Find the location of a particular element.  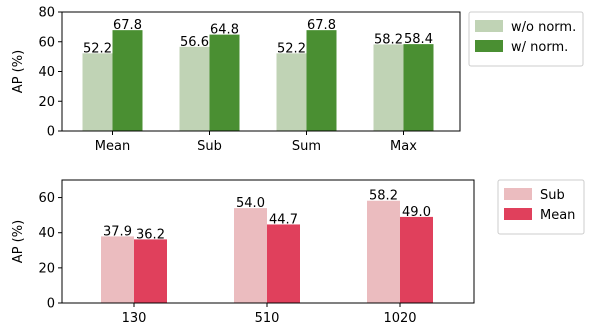

x-tick-label: Sub is located at coordinates (209, 146).